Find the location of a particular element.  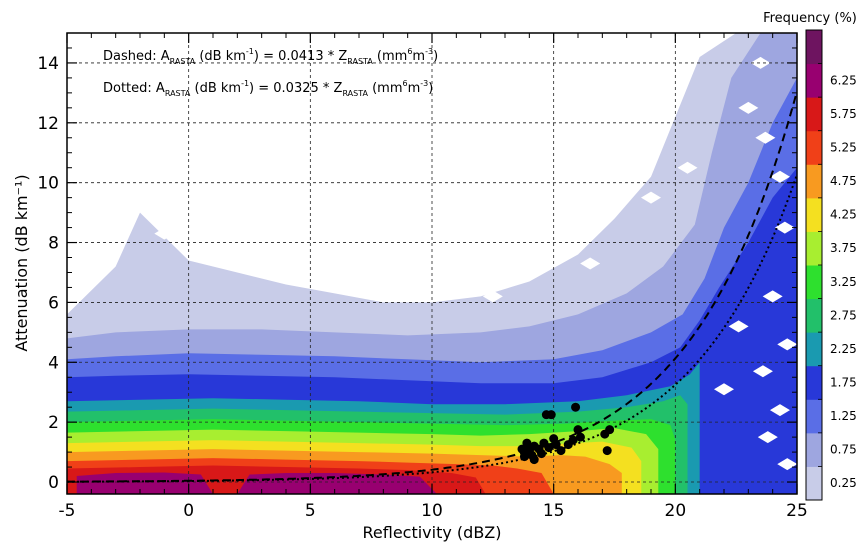

y-axis-title: Attenuation (dB km⁻¹) is located at coordinates (21, 262).